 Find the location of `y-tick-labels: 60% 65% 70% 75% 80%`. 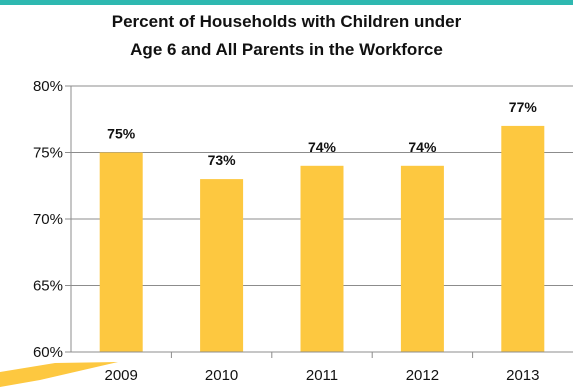

y-tick-labels: 60% 65% 70% 75% 80% is located at coordinates (48, 219).